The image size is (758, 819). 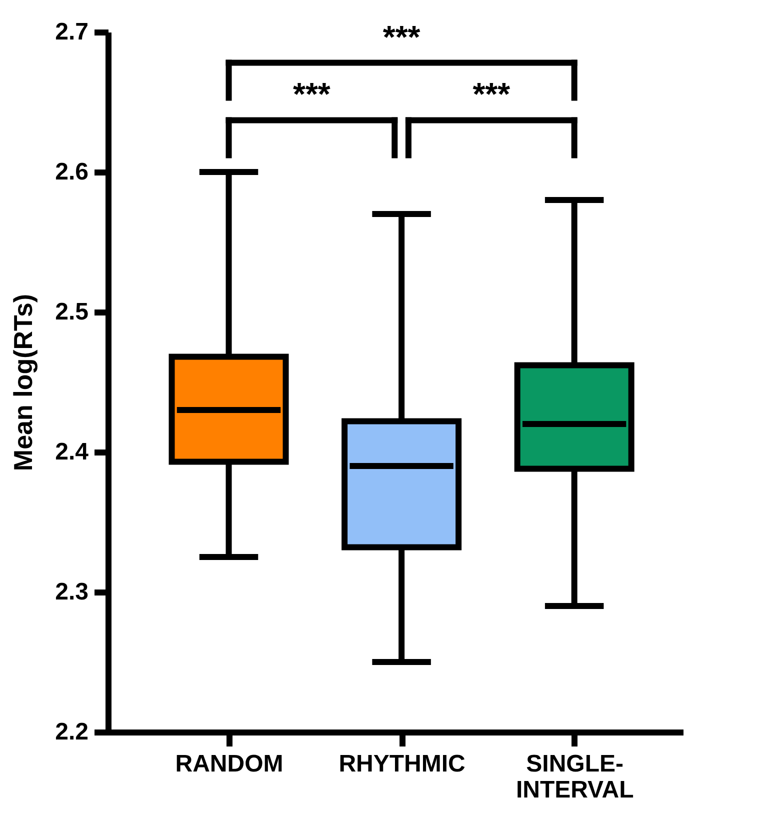 I want to click on y-tick-label: 2.4, so click(x=72, y=452).